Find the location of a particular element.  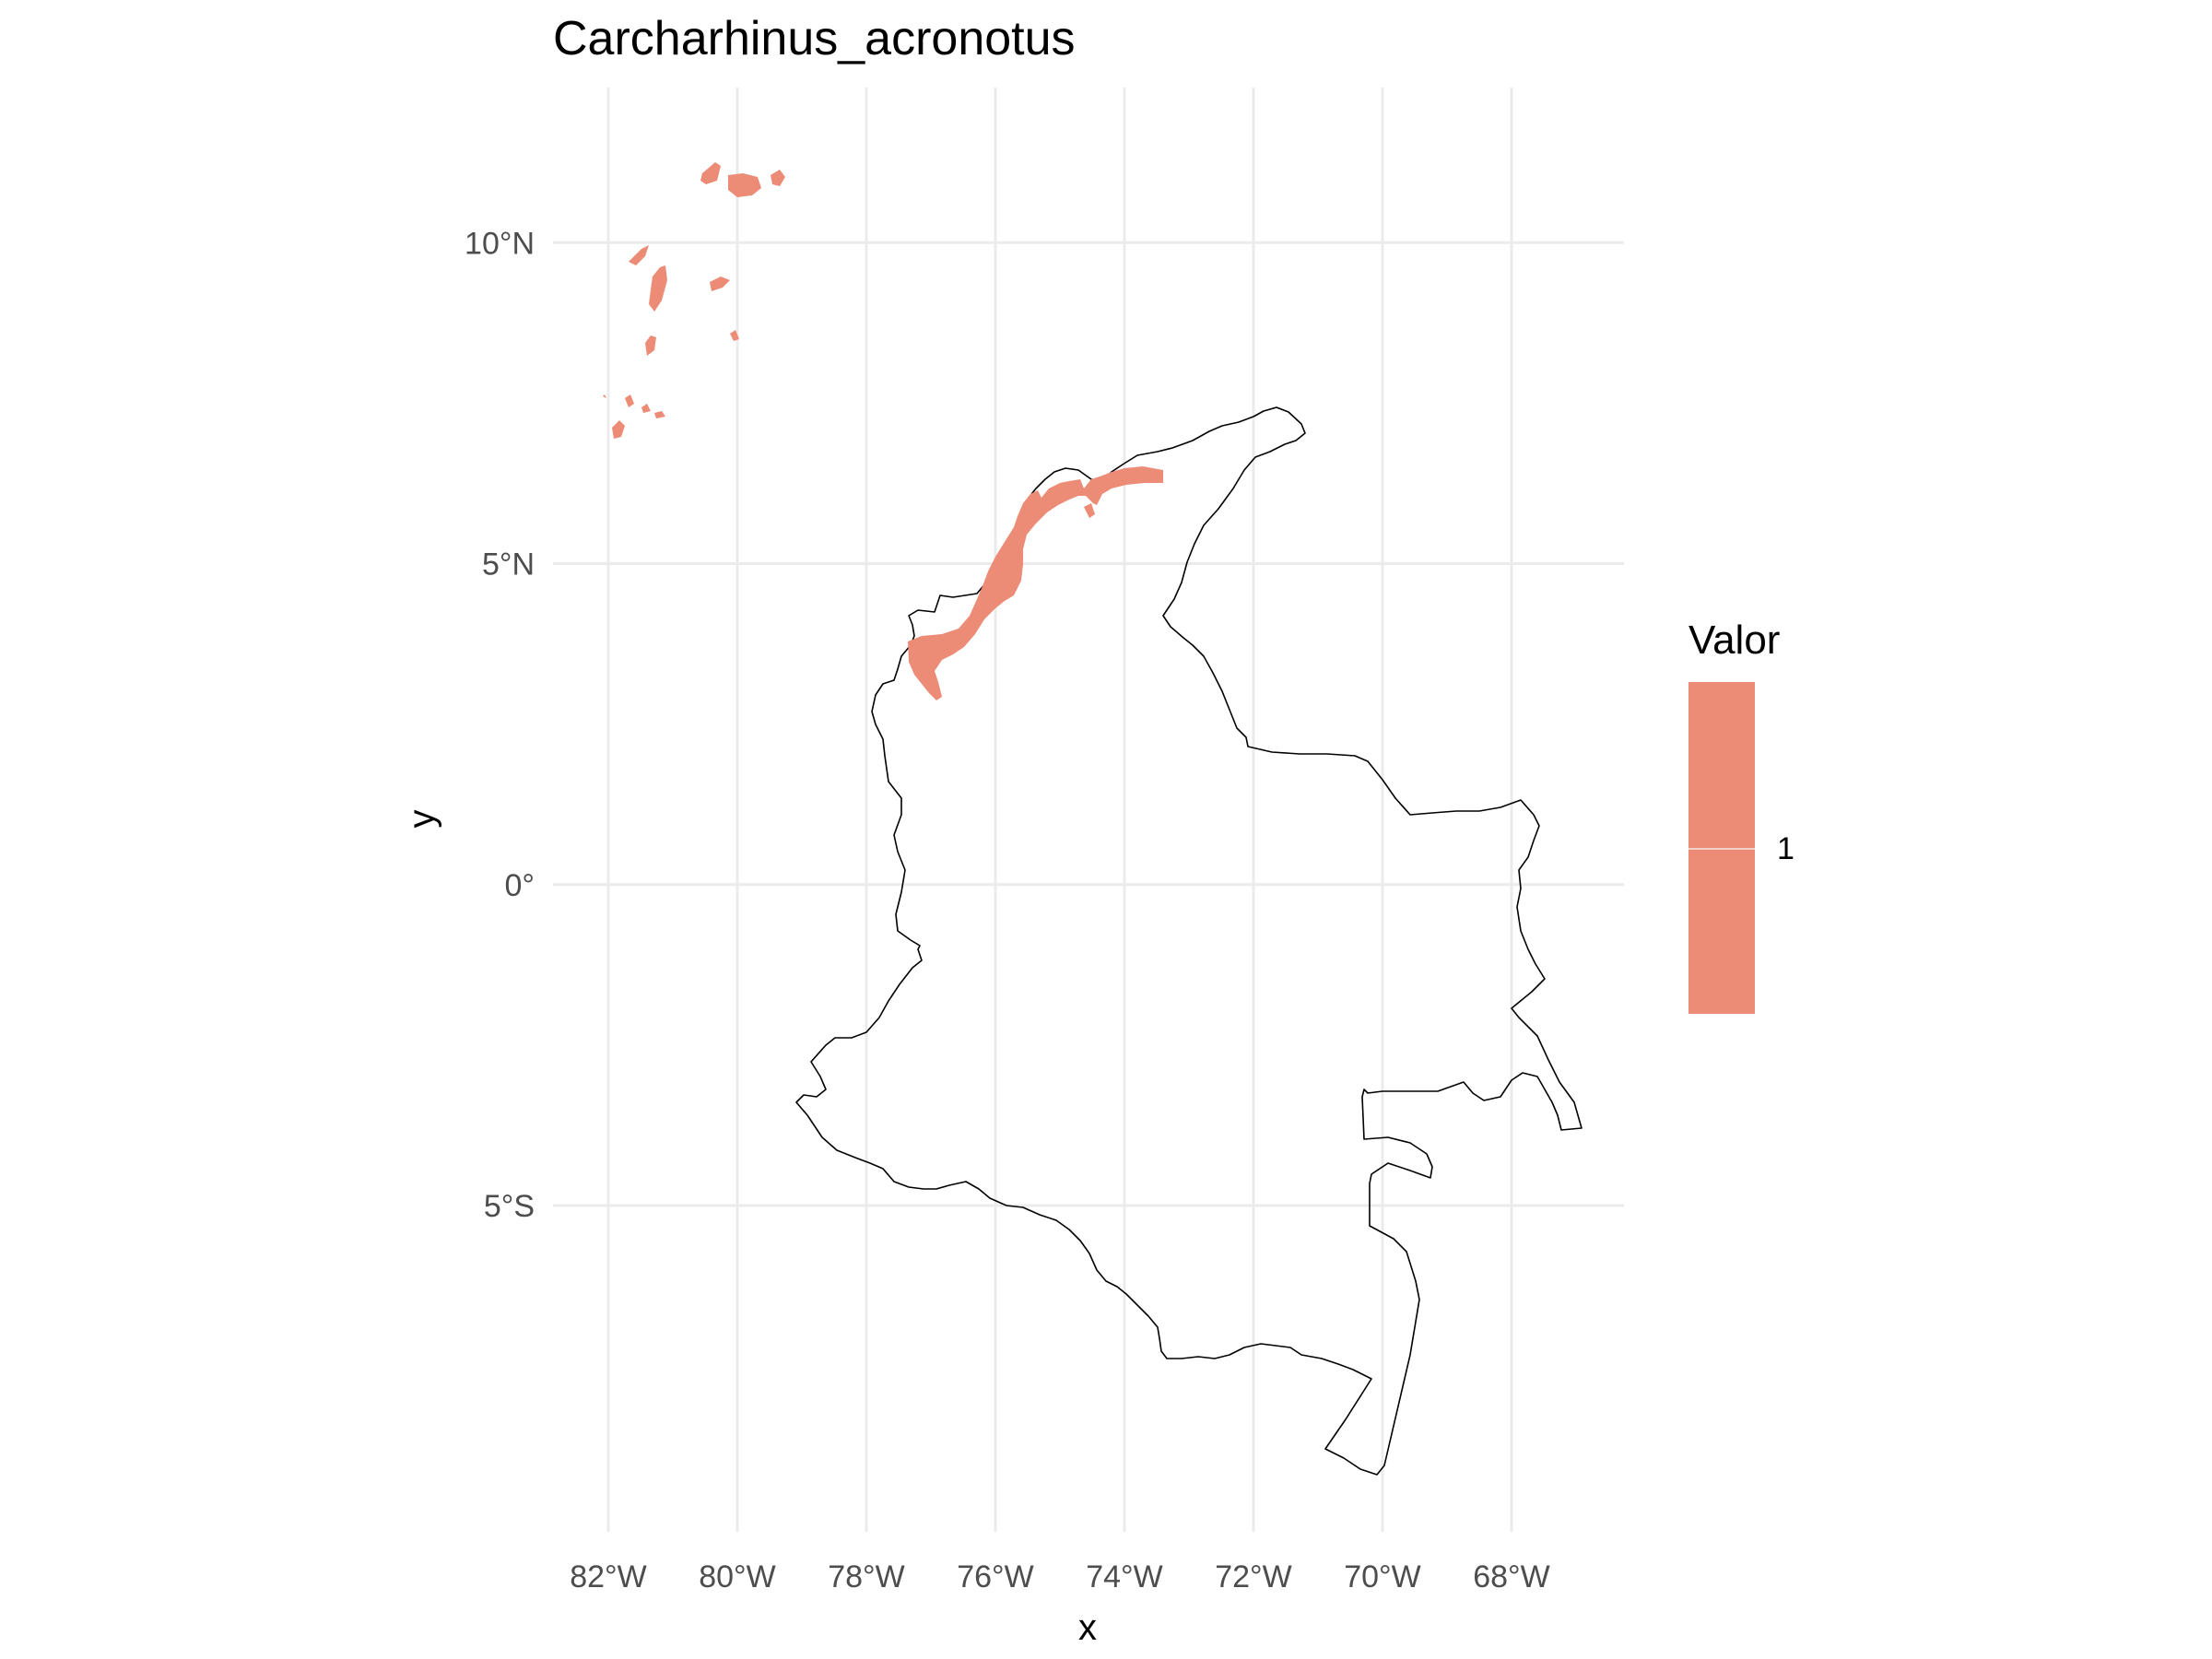

x-tick-label: 82°W is located at coordinates (608, 1576).